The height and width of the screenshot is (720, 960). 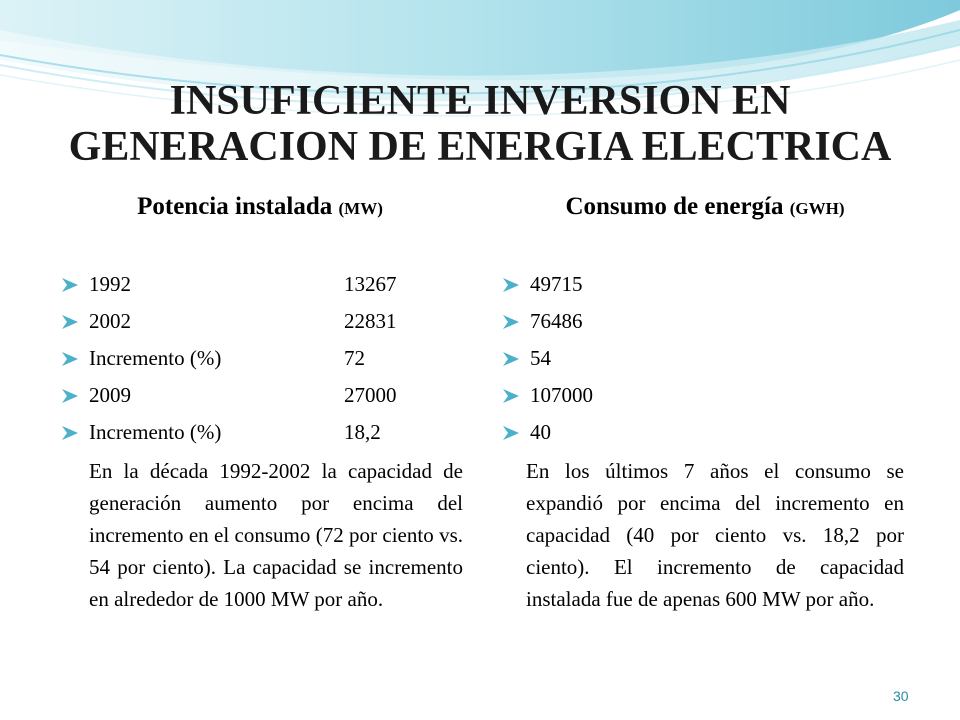 What do you see at coordinates (540, 432) in the screenshot?
I see `list-item-value: 40` at bounding box center [540, 432].